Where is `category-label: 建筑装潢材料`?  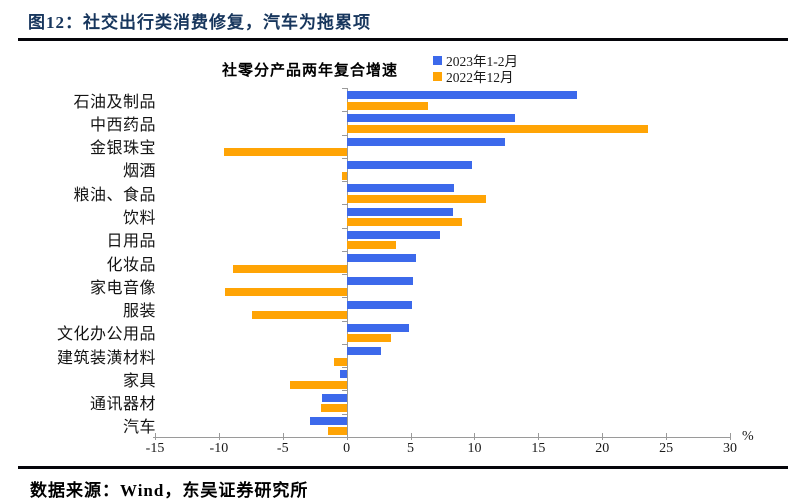 category-label: 建筑装潢材料 is located at coordinates (106, 358).